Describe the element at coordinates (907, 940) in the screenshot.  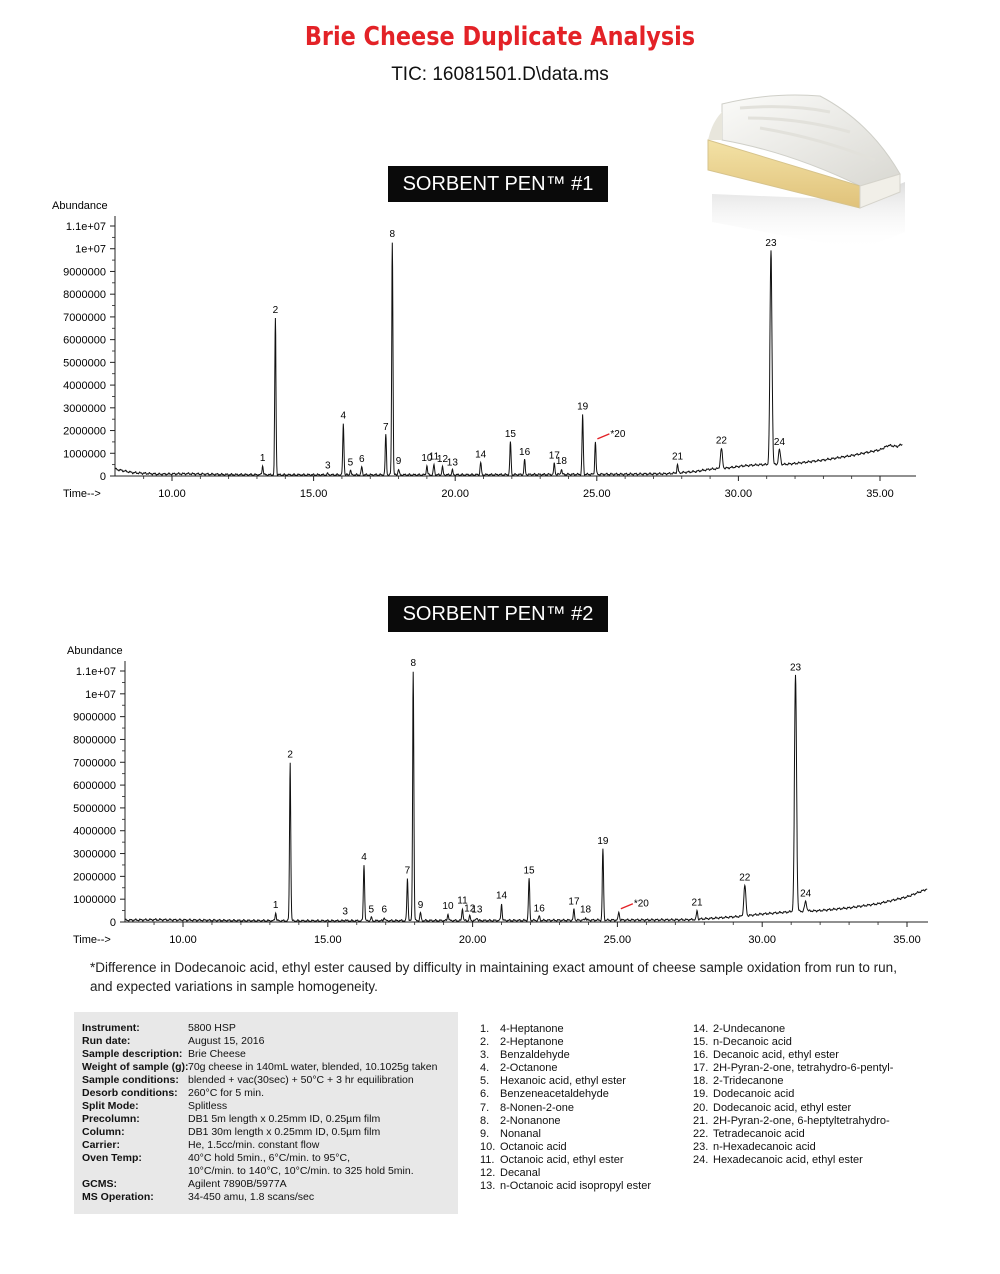
I see `x-tick-label: 35.00` at that location.